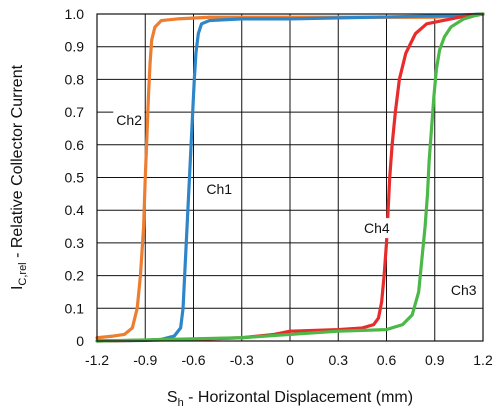 The width and height of the screenshot is (497, 415). Describe the element at coordinates (75, 276) in the screenshot. I see `y-tick-label: 0.2` at that location.